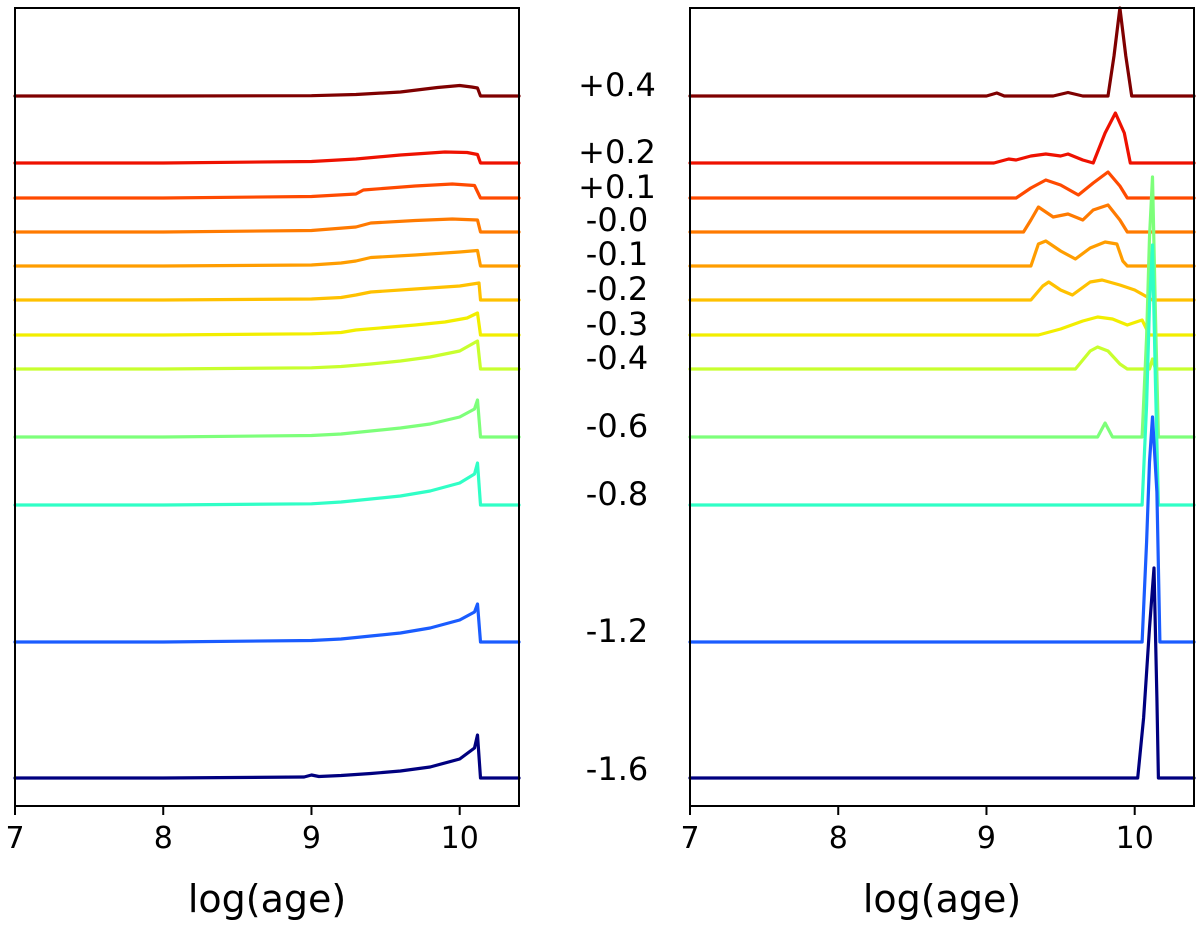  What do you see at coordinates (267, 623) in the screenshot?
I see `left-series--1.2` at bounding box center [267, 623].